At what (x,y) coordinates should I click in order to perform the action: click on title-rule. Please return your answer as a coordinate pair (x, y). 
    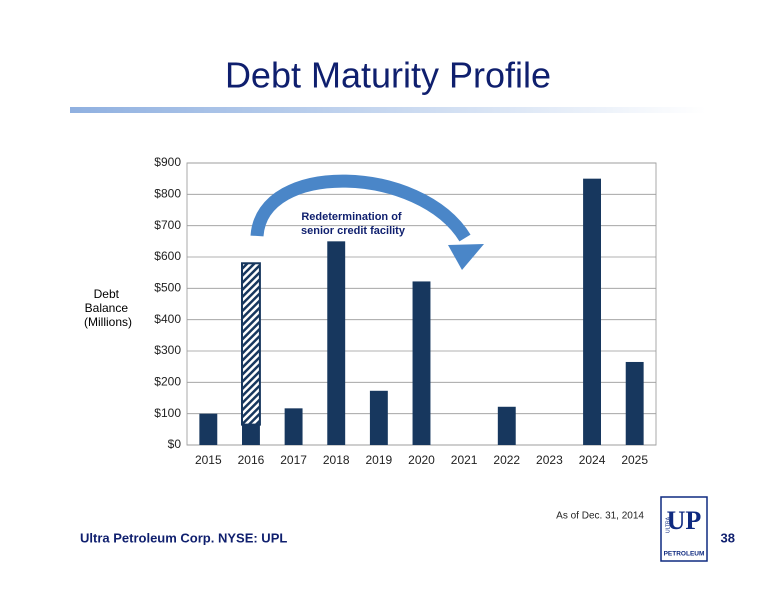
    Looking at the image, I should click on (388, 110).